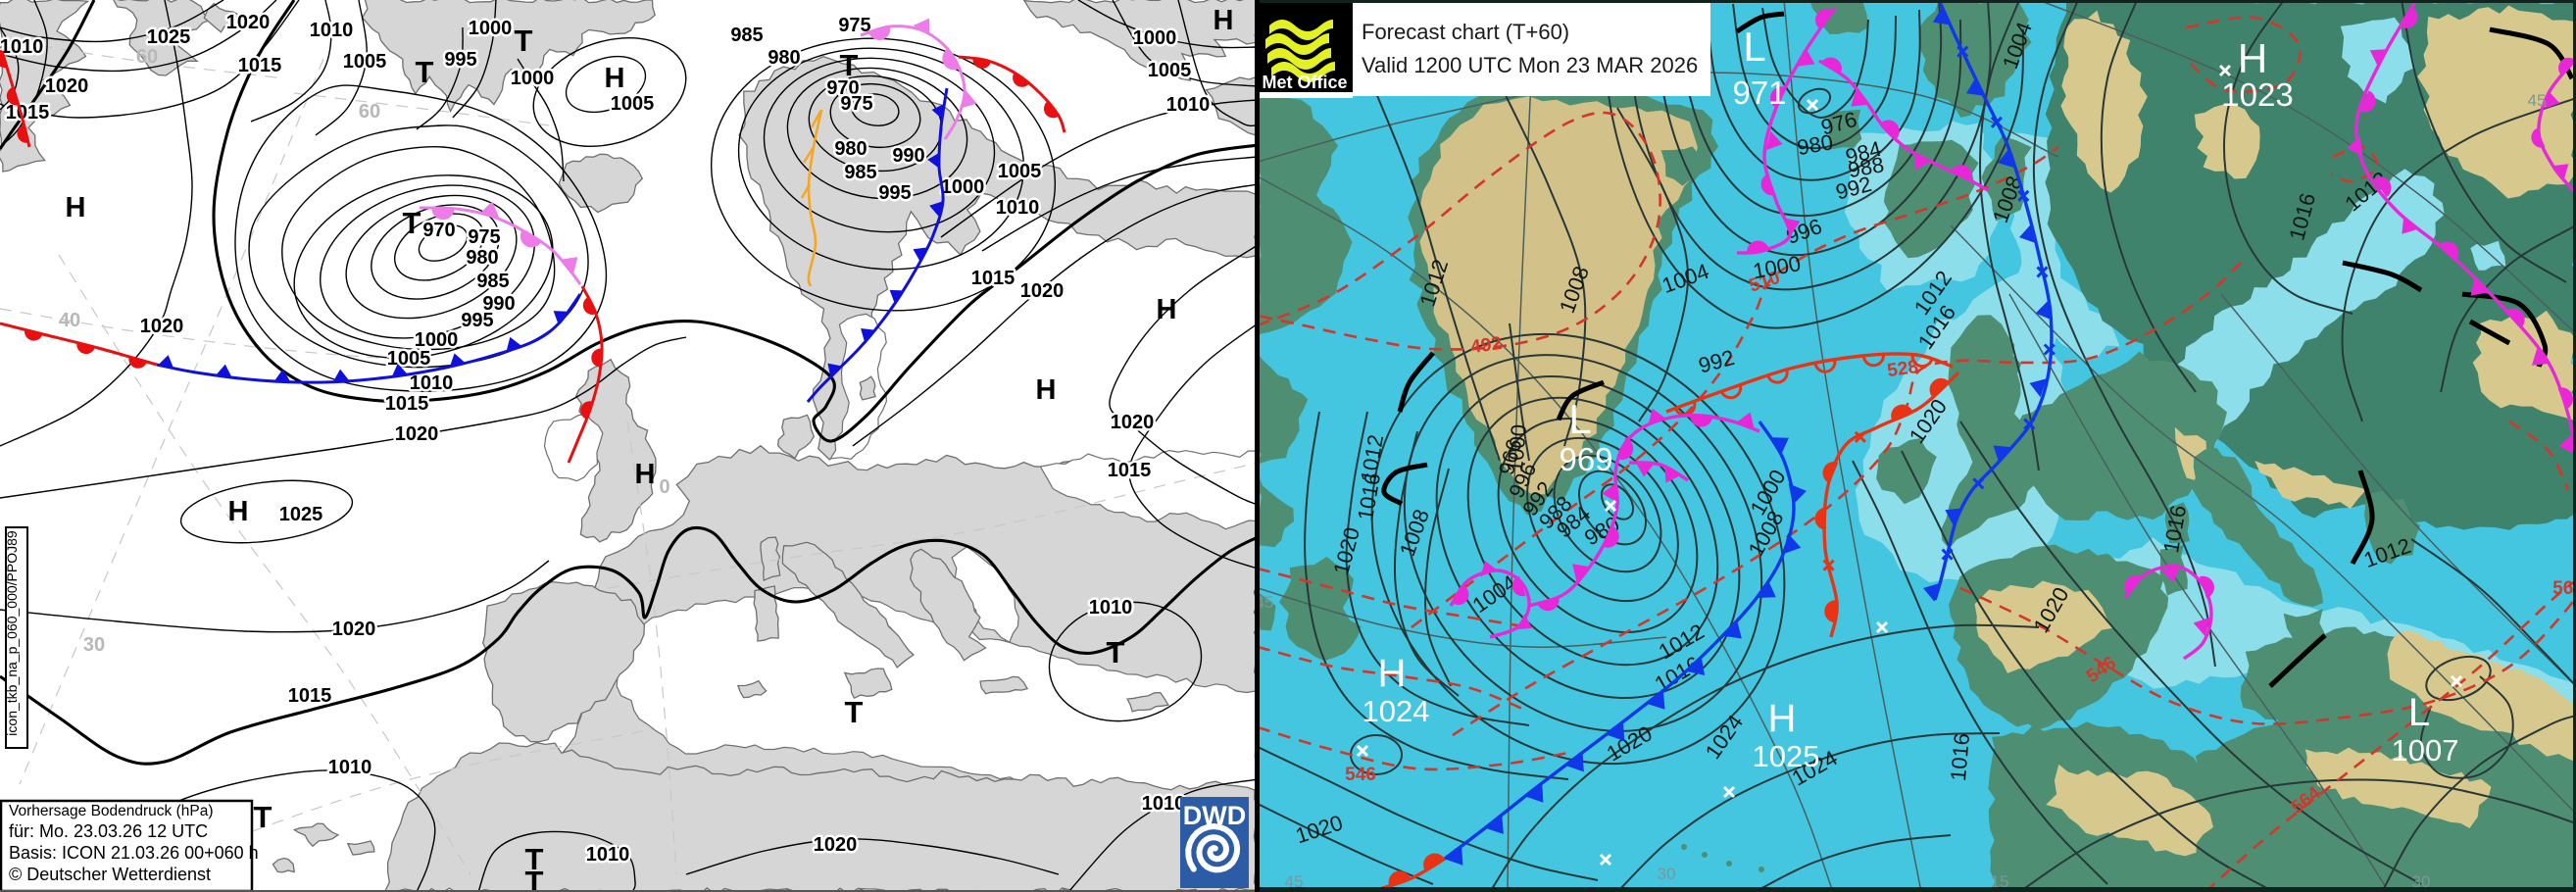 The width and height of the screenshot is (2576, 892). What do you see at coordinates (2564, 588) in the screenshot?
I see `svg-text: 564` at bounding box center [2564, 588].